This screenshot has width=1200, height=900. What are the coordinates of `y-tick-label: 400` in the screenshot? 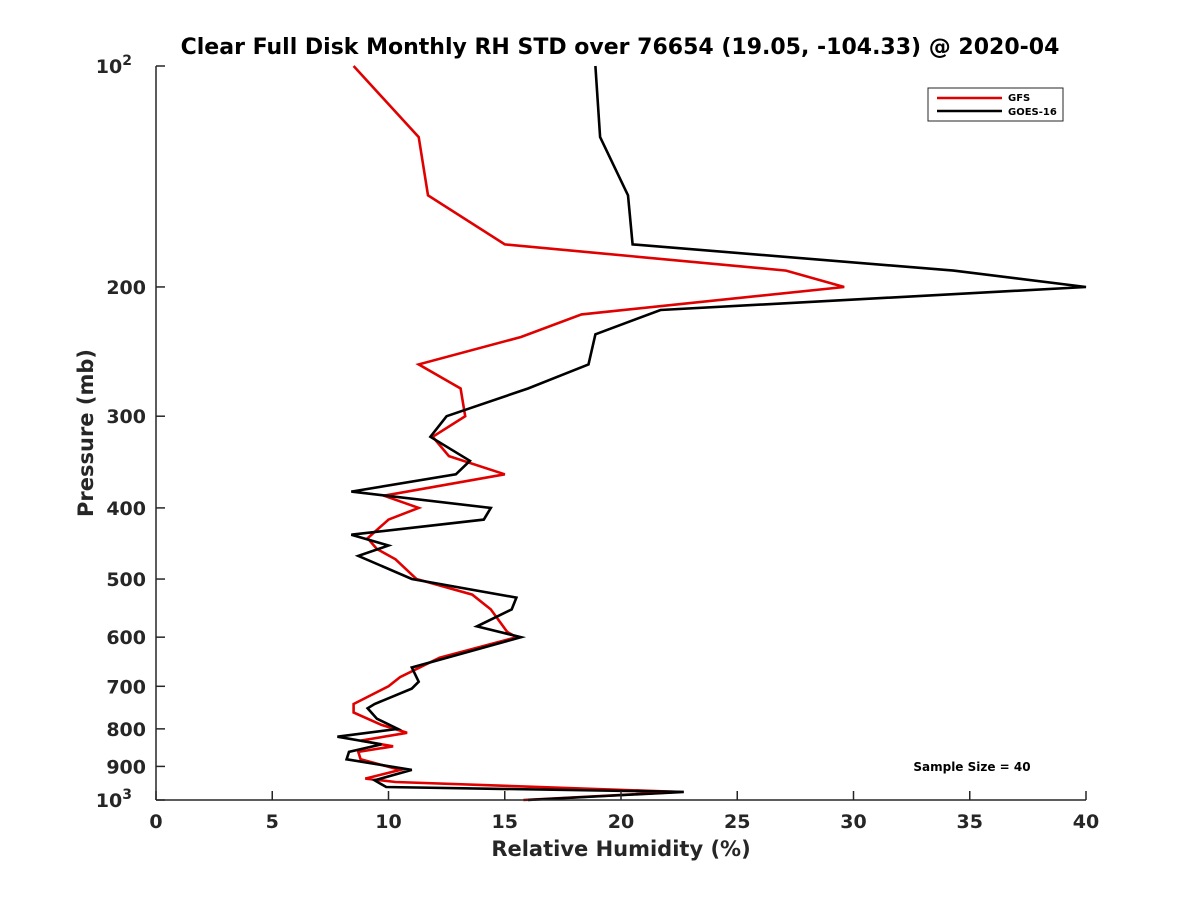 It's located at (126, 509).